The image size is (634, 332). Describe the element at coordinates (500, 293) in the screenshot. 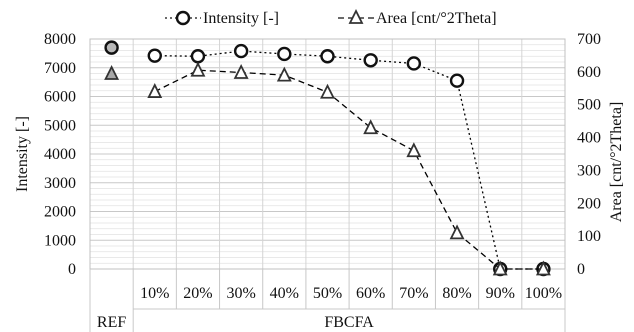

I see `x-tick-label: 90%` at that location.